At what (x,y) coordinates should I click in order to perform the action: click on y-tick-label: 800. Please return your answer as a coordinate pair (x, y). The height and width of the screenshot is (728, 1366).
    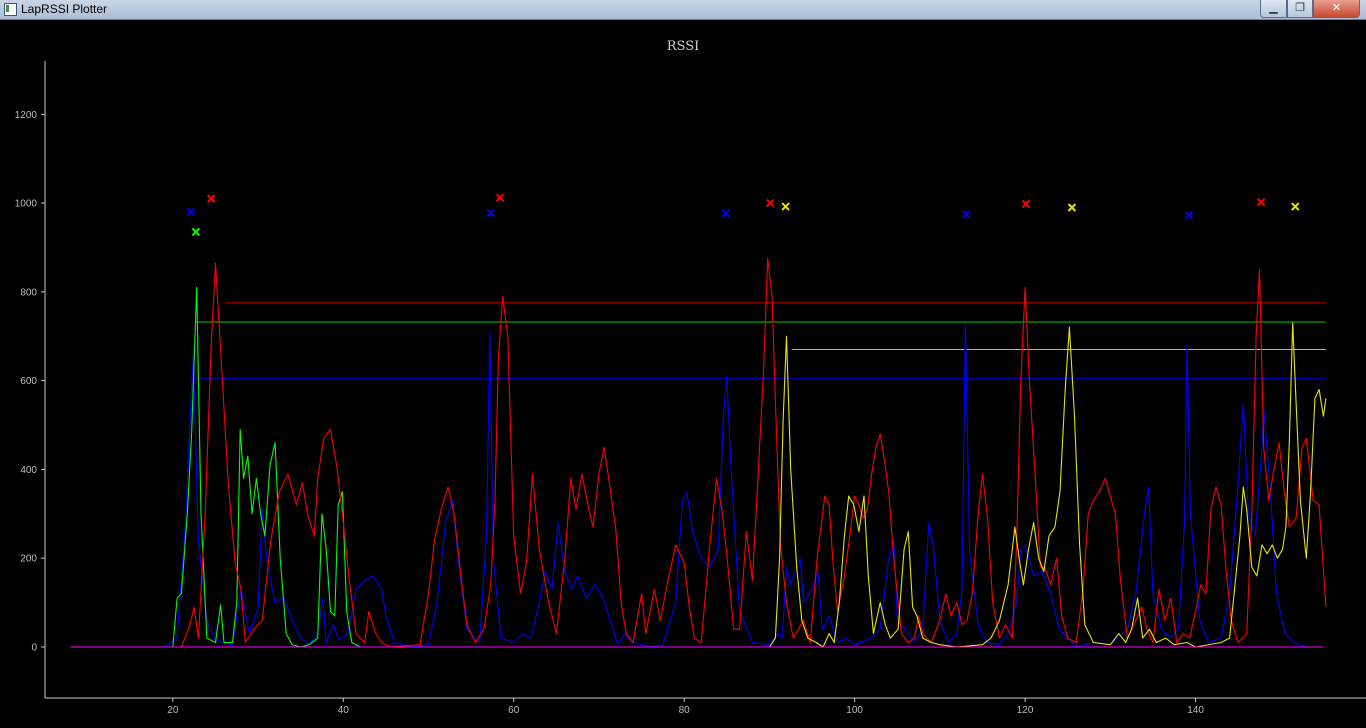
    Looking at the image, I should click on (28, 292).